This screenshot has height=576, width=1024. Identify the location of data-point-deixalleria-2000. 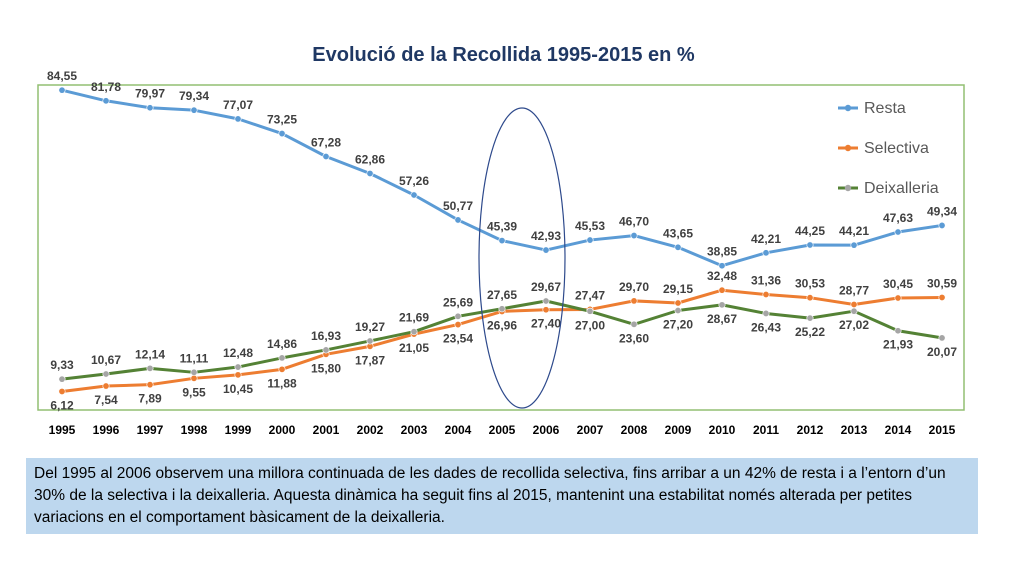
(282, 358).